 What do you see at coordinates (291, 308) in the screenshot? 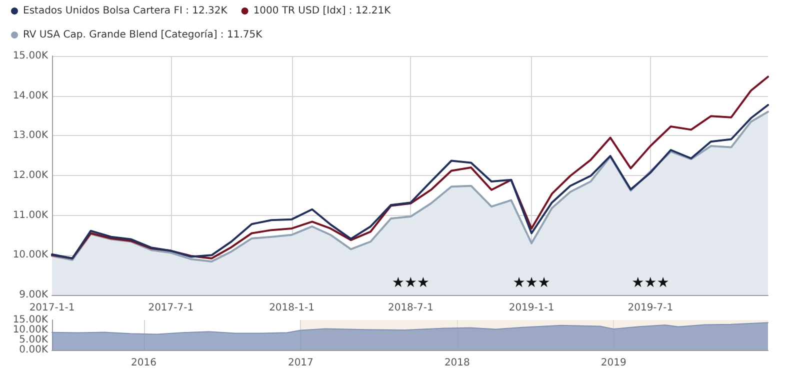
I see `x-tick-label: 2018-1-1` at bounding box center [291, 308].